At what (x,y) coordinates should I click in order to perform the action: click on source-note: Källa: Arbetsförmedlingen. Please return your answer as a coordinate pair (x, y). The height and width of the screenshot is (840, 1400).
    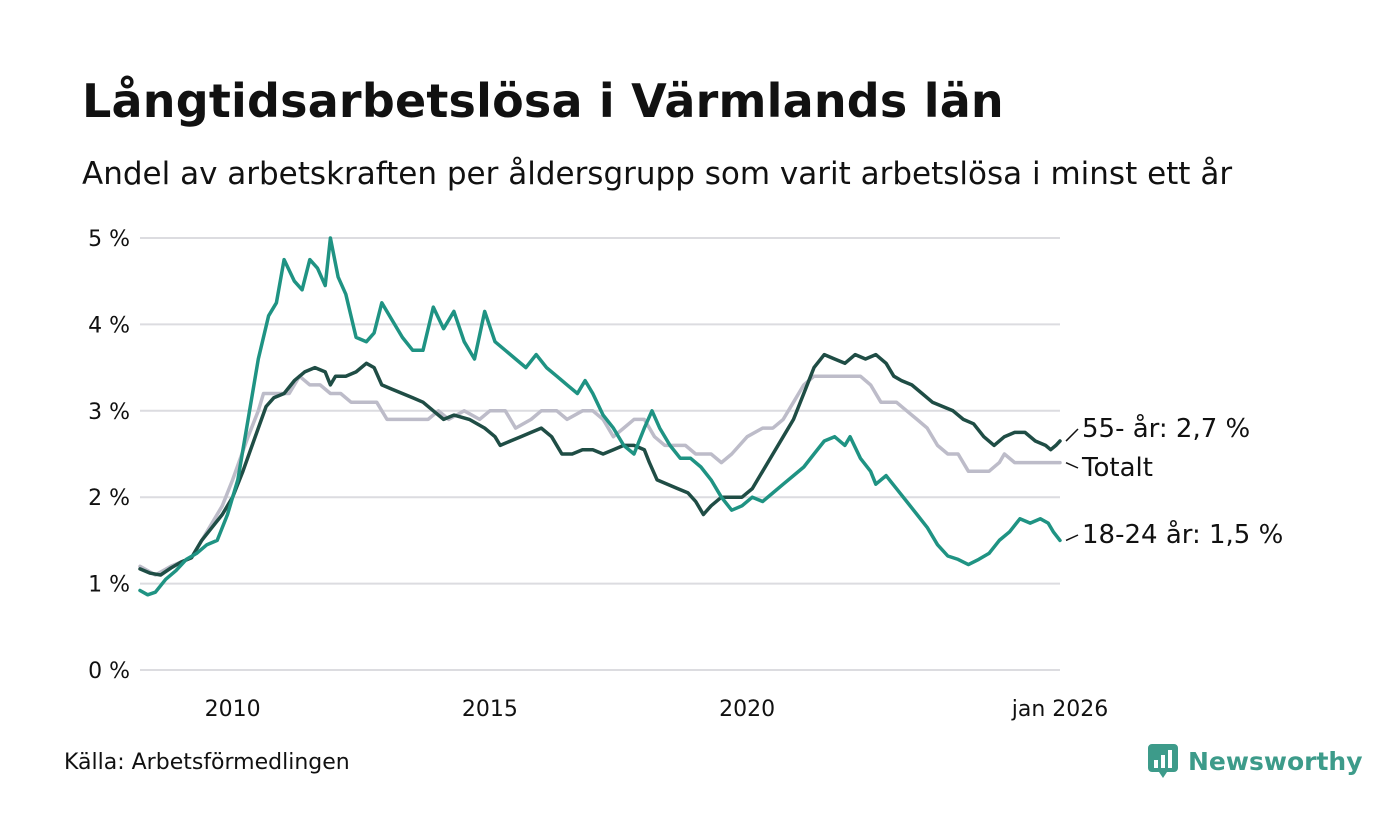
    Looking at the image, I should click on (207, 762).